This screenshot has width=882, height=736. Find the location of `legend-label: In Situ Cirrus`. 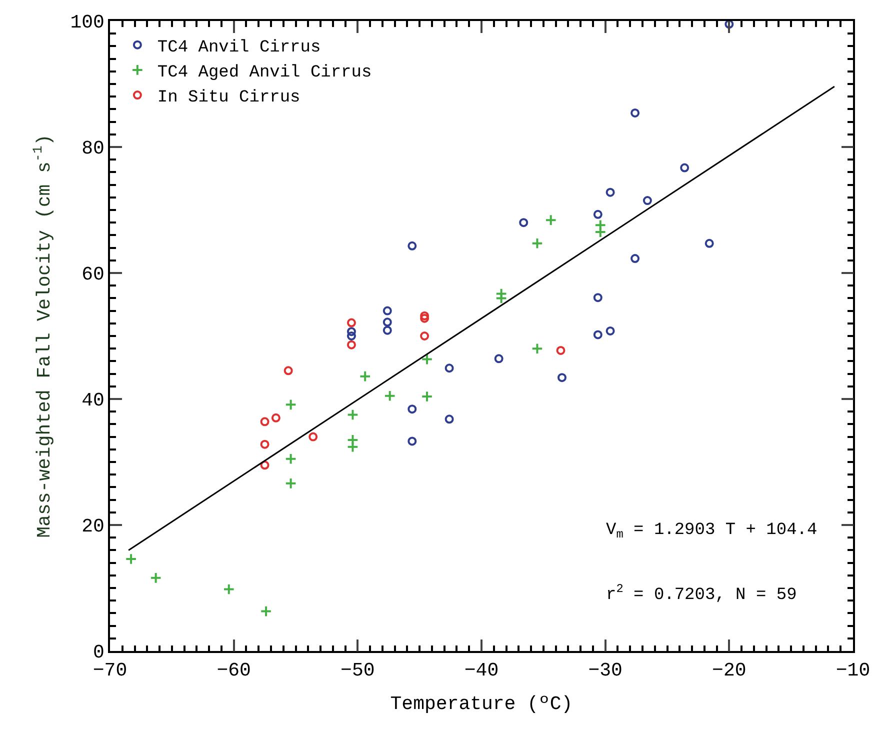

legend-label: In Situ Cirrus is located at coordinates (228, 98).